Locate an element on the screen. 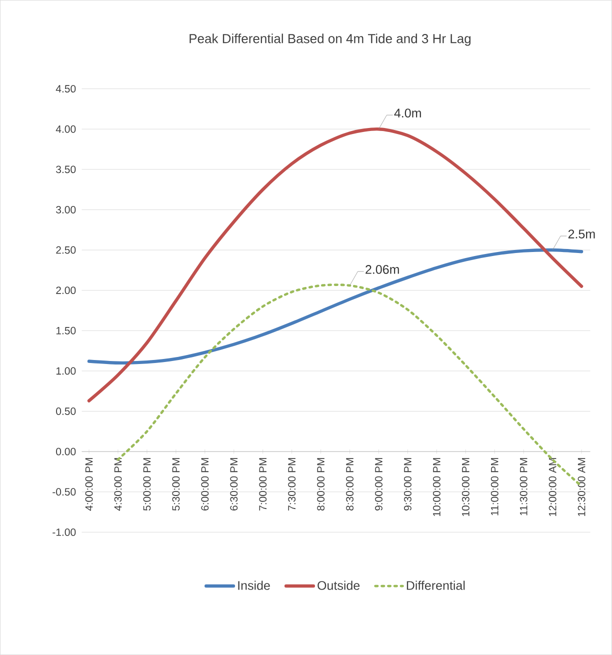 The height and width of the screenshot is (655, 612). x-tick-label: 5:00:00 PM is located at coordinates (147, 484).